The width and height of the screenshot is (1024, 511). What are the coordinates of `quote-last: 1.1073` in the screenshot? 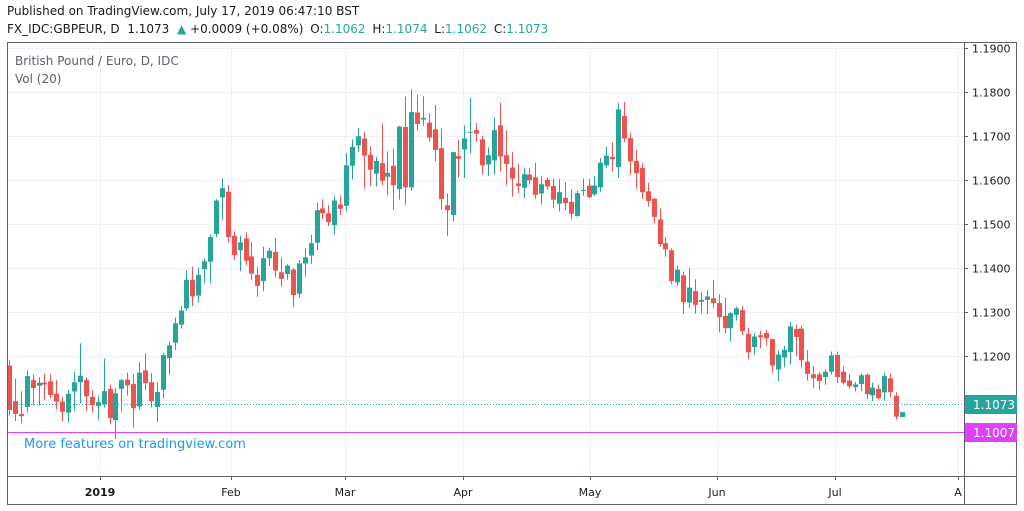 It's located at (148, 29).